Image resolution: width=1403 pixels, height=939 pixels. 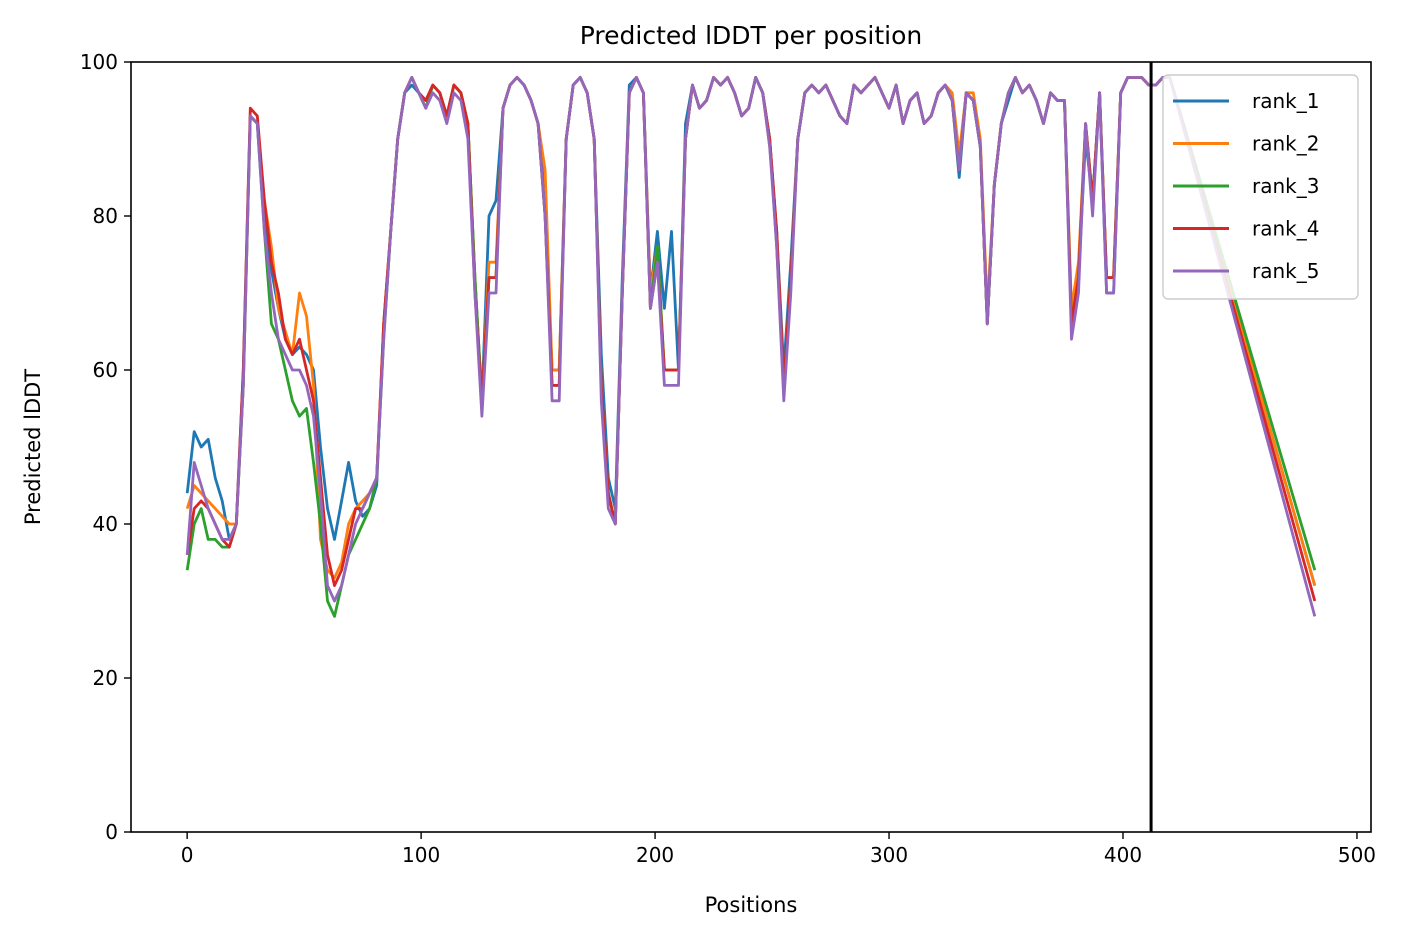 I want to click on x-tick-label: 200, so click(x=655, y=855).